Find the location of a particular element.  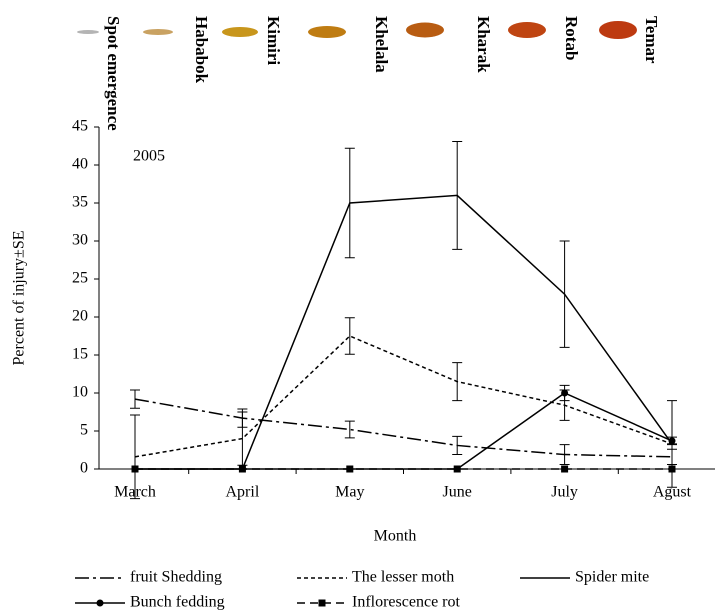

y-tick-label: 35 is located at coordinates (80, 202).